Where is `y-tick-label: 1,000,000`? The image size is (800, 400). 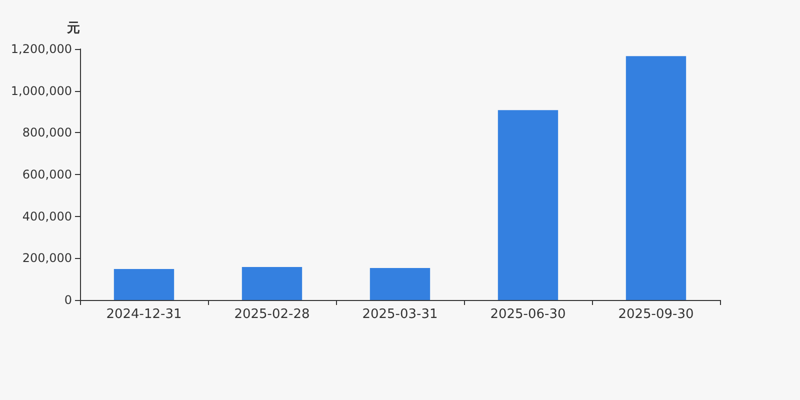
y-tick-label: 1,000,000 is located at coordinates (41, 91).